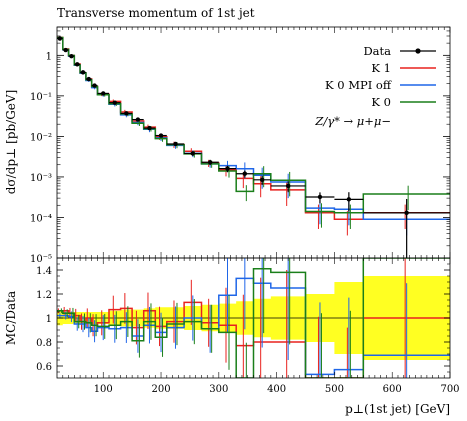 The height and width of the screenshot is (421, 467). I want to click on legend: Data K 1 K 0 MPI off K 0 Z/γ* → μ+μ−, so click(375, 86).